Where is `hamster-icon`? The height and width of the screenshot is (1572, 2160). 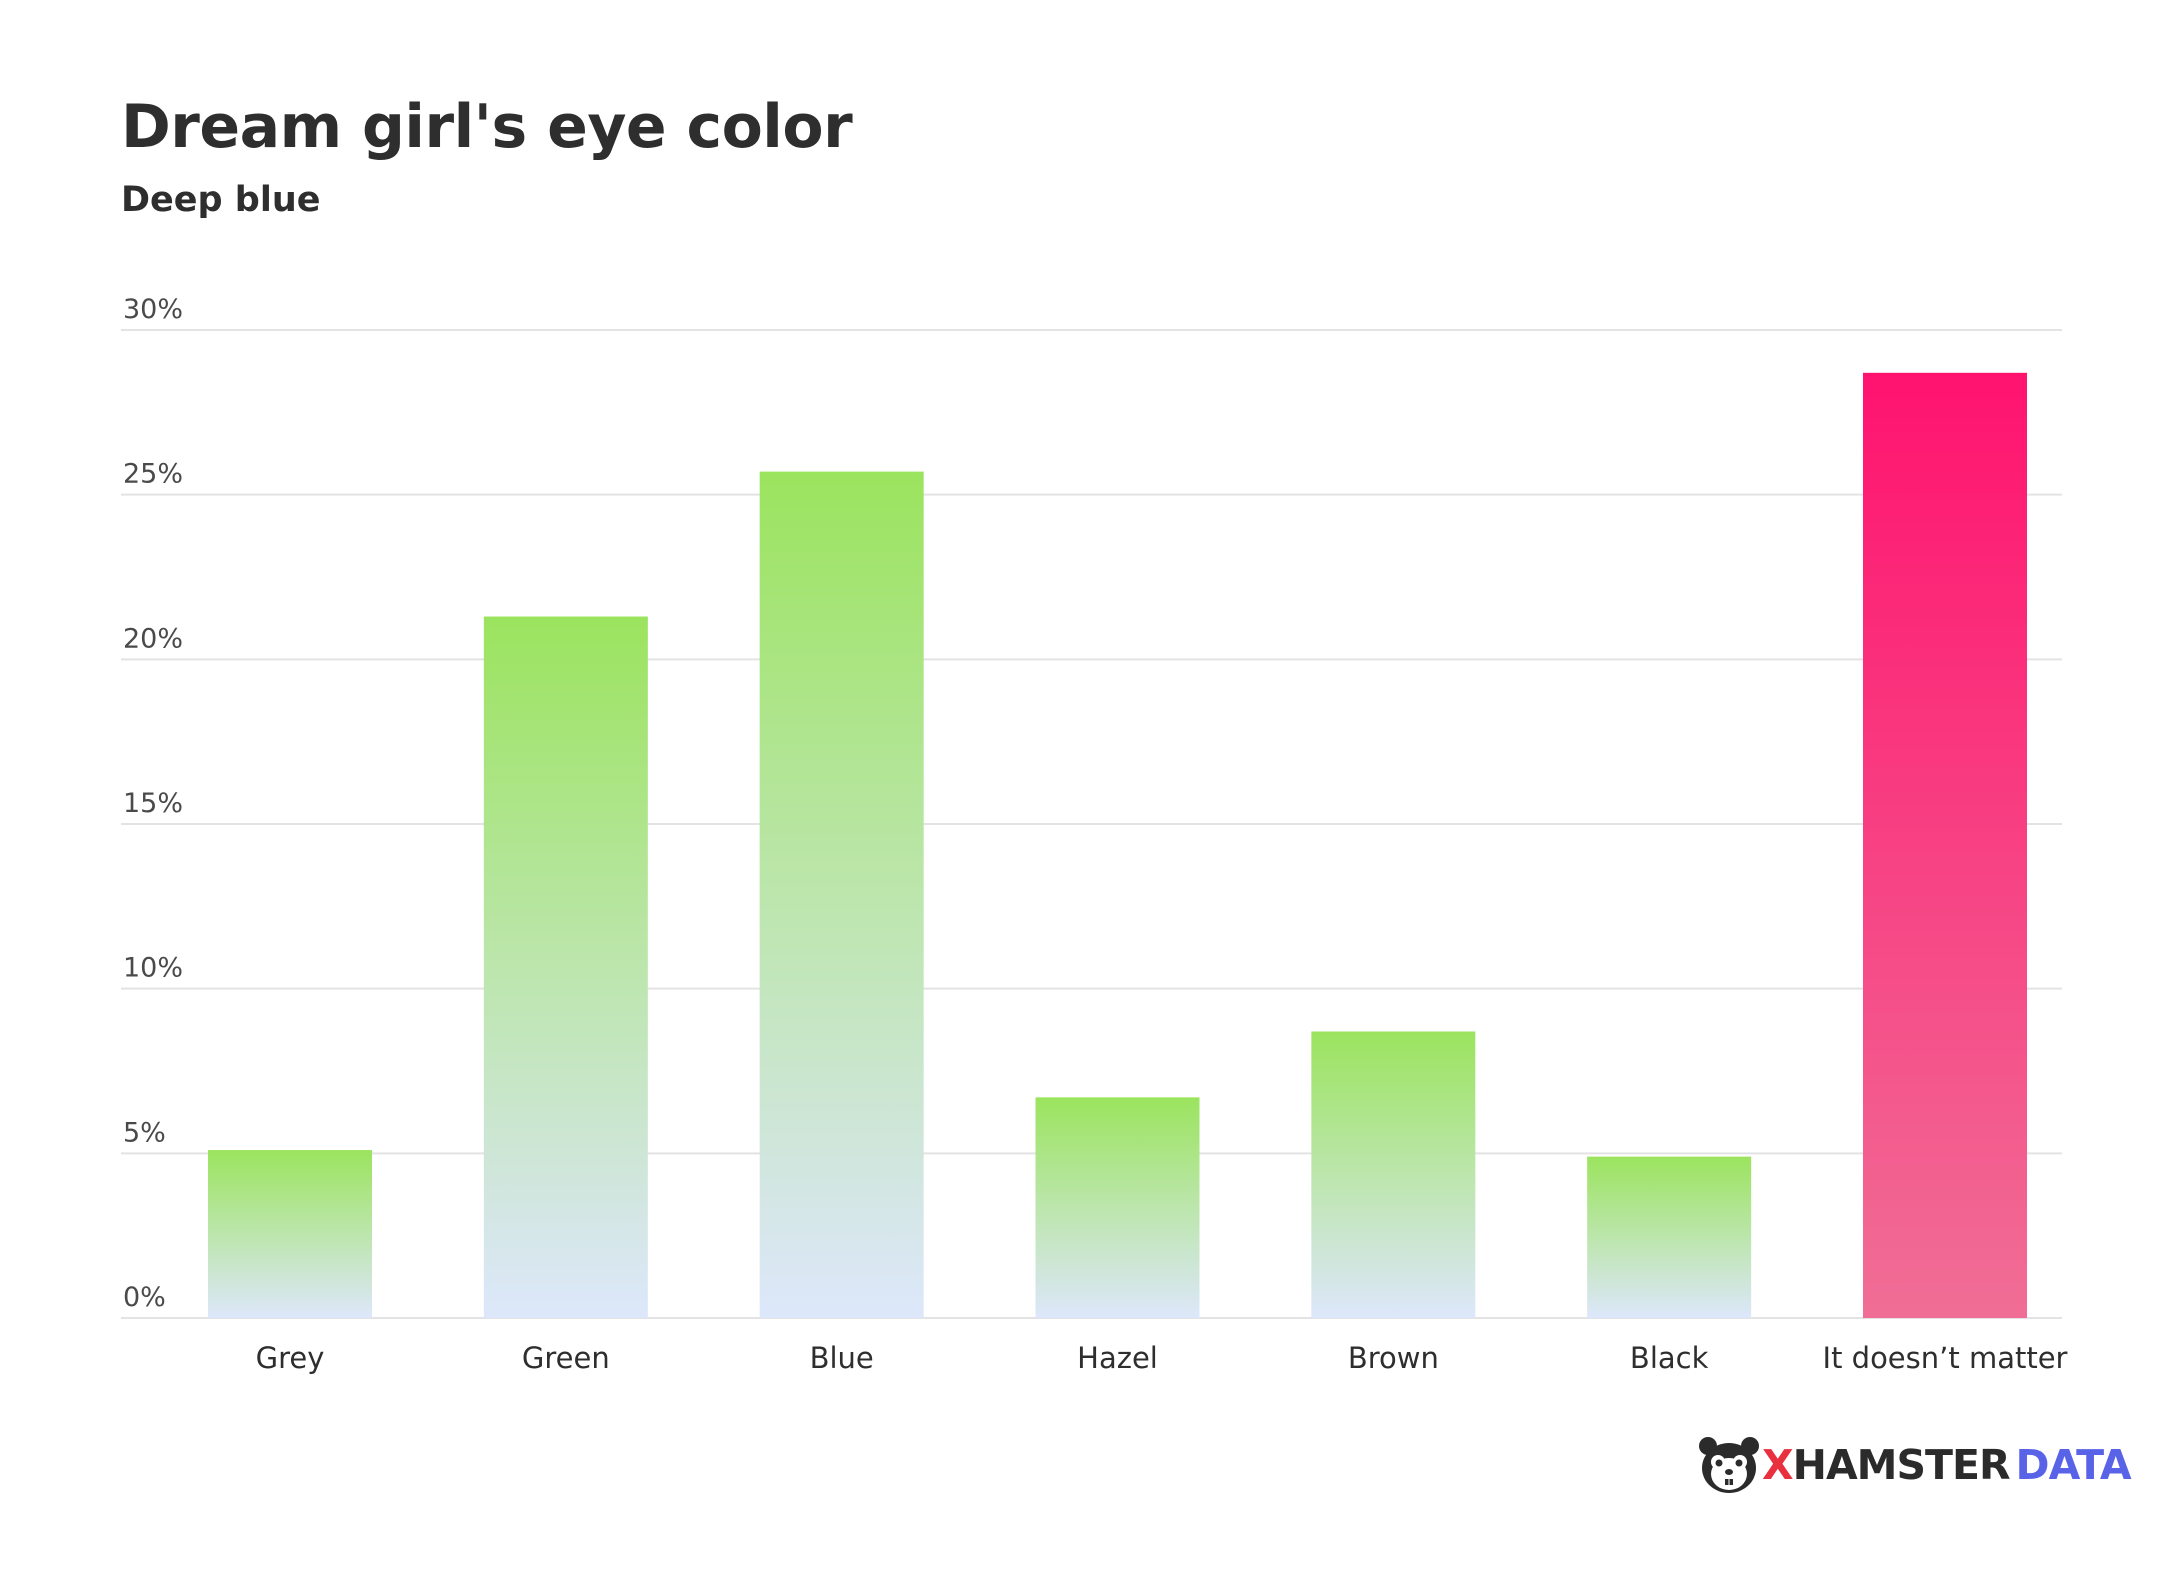
hamster-icon is located at coordinates (1729, 1465).